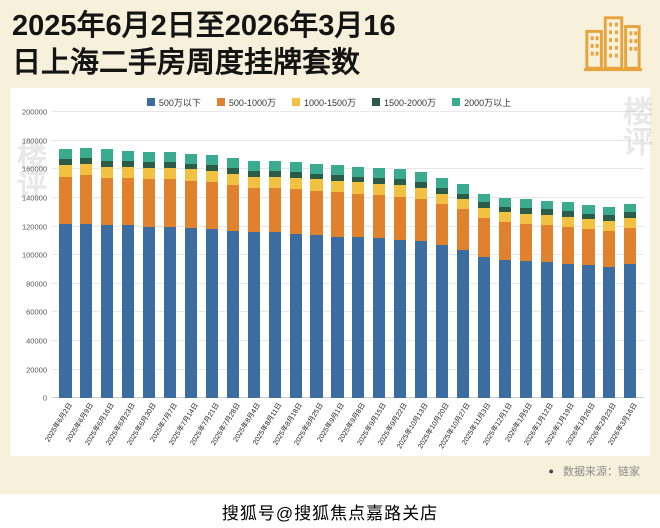 The height and width of the screenshot is (528, 660). I want to click on legend-label: 1000-1500万, so click(330, 102).